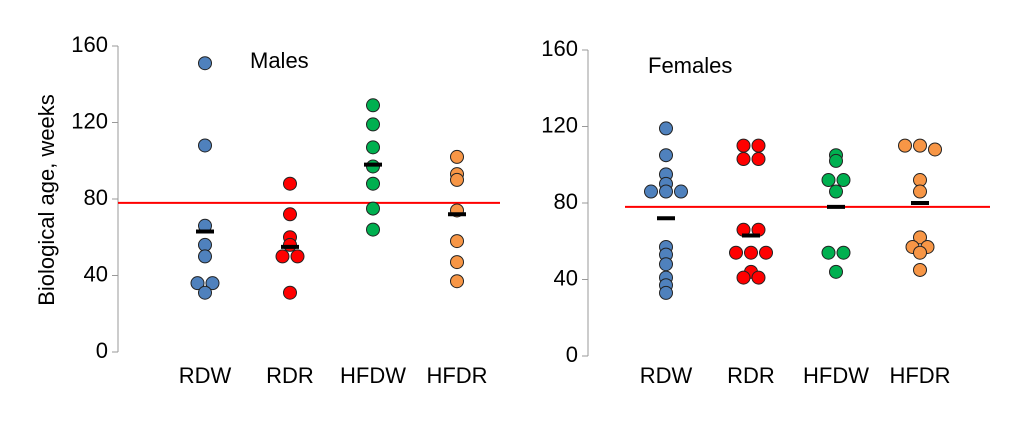 This screenshot has width=1020, height=430. Describe the element at coordinates (46, 200) in the screenshot. I see `y-axis-label: Biological age, weeks` at that location.